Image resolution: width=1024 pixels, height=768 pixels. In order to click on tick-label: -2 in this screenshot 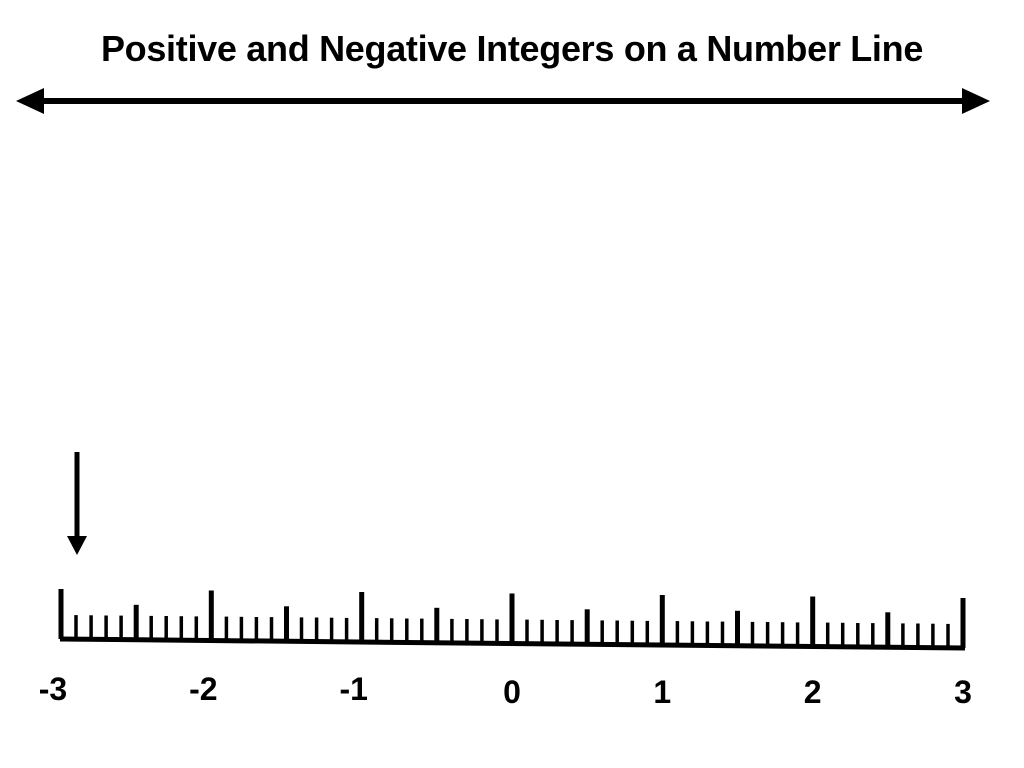, I will do `click(203, 689)`.